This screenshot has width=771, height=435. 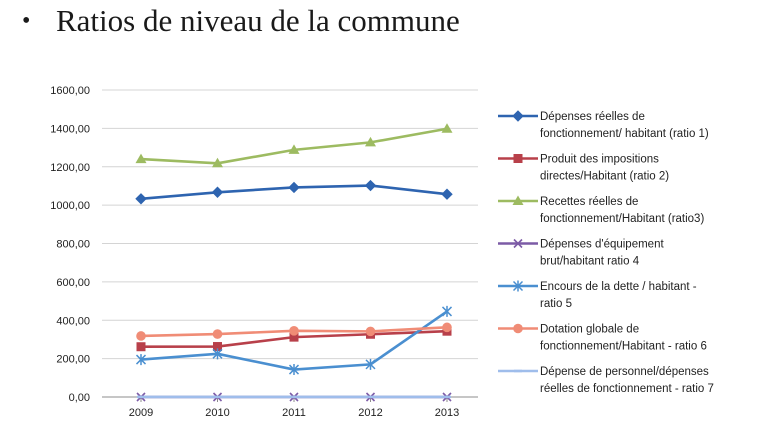 What do you see at coordinates (70, 91) in the screenshot?
I see `y-tick-label: 1600,00` at bounding box center [70, 91].